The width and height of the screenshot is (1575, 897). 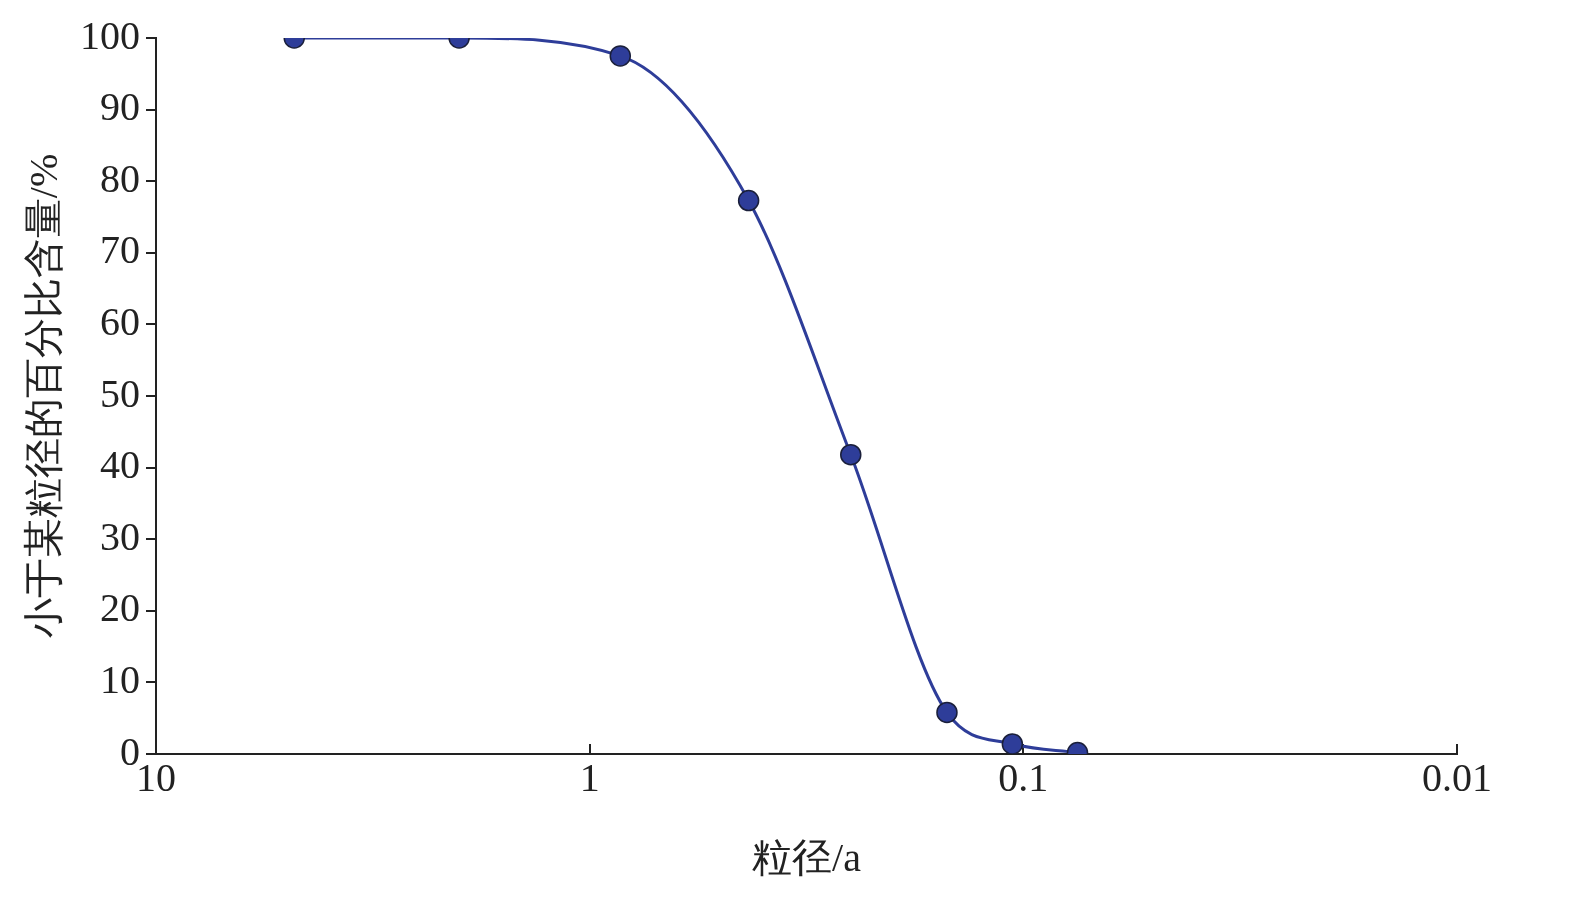 I want to click on y-tick-label: 70, so click(x=120, y=250).